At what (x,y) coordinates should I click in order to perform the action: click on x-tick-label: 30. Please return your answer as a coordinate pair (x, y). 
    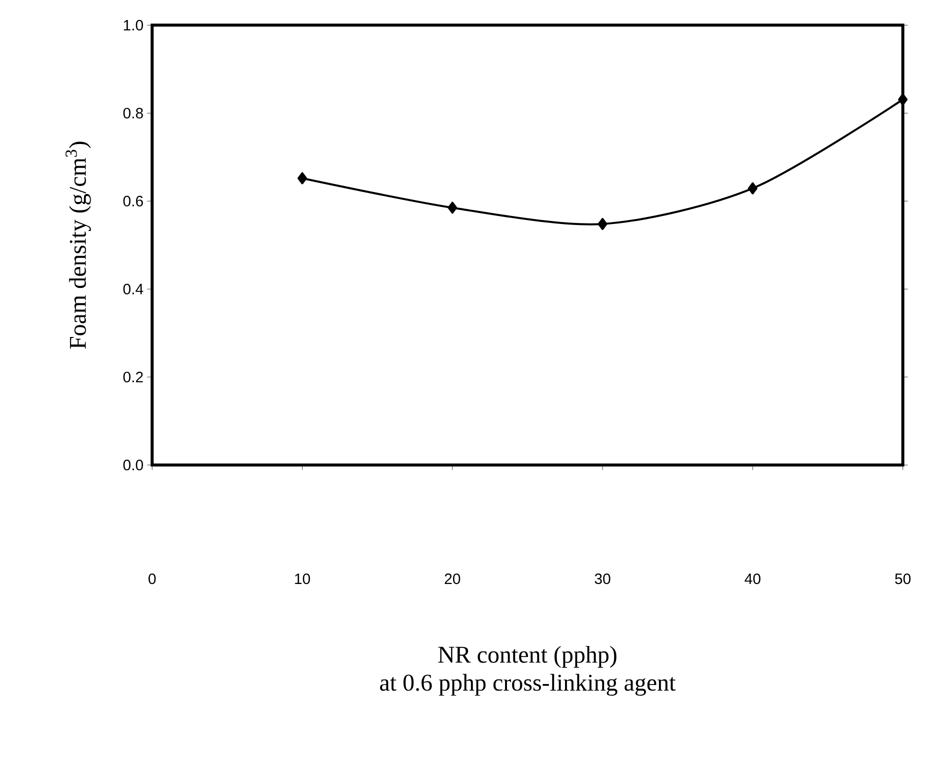
    Looking at the image, I should click on (602, 578).